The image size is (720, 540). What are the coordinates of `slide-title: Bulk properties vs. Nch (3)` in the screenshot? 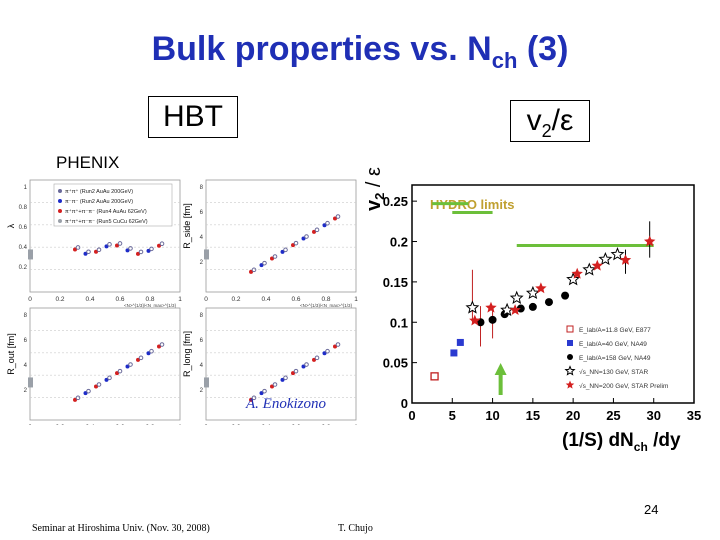 It's located at (360, 51).